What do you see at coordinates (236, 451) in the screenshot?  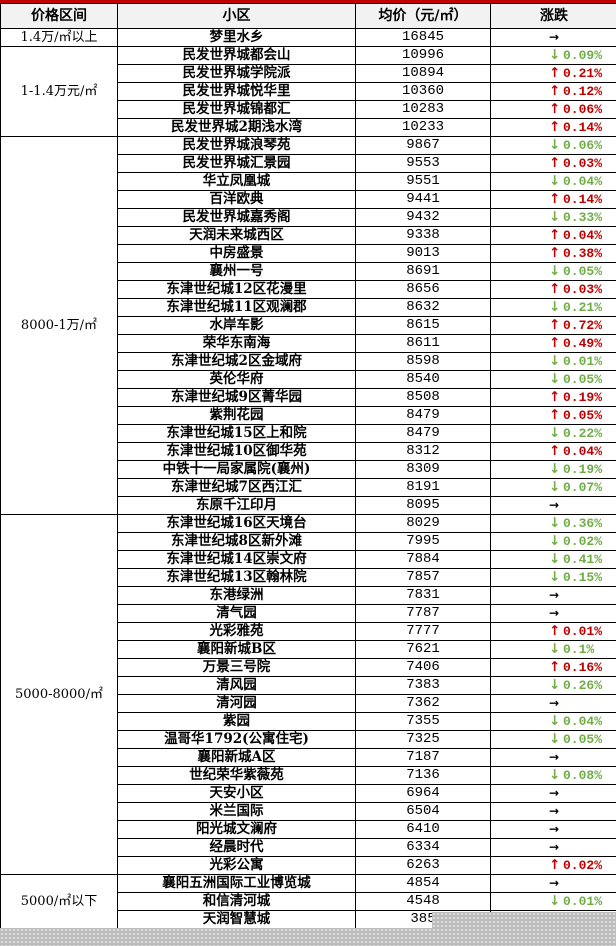 I see `community-name: 东津世纪城10区御华苑` at bounding box center [236, 451].